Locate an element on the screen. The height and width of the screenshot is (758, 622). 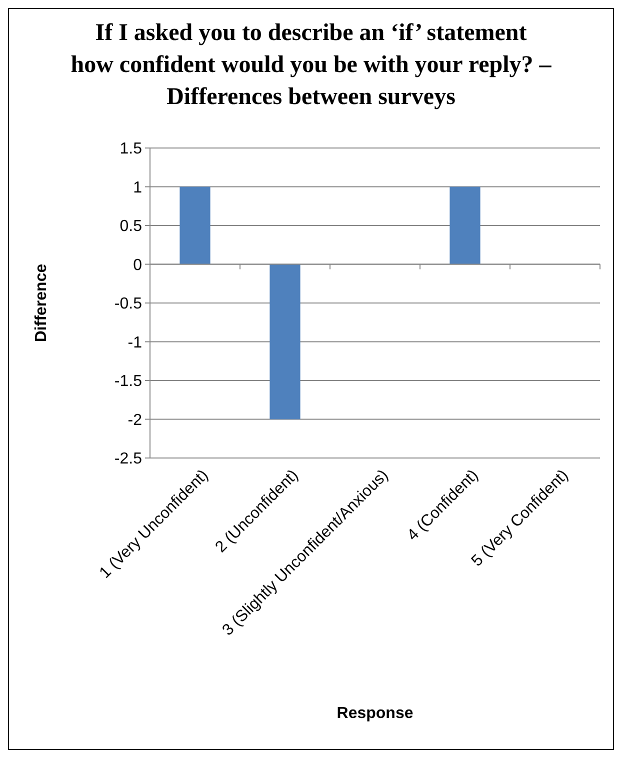
x-axis-title: Response is located at coordinates (375, 713).